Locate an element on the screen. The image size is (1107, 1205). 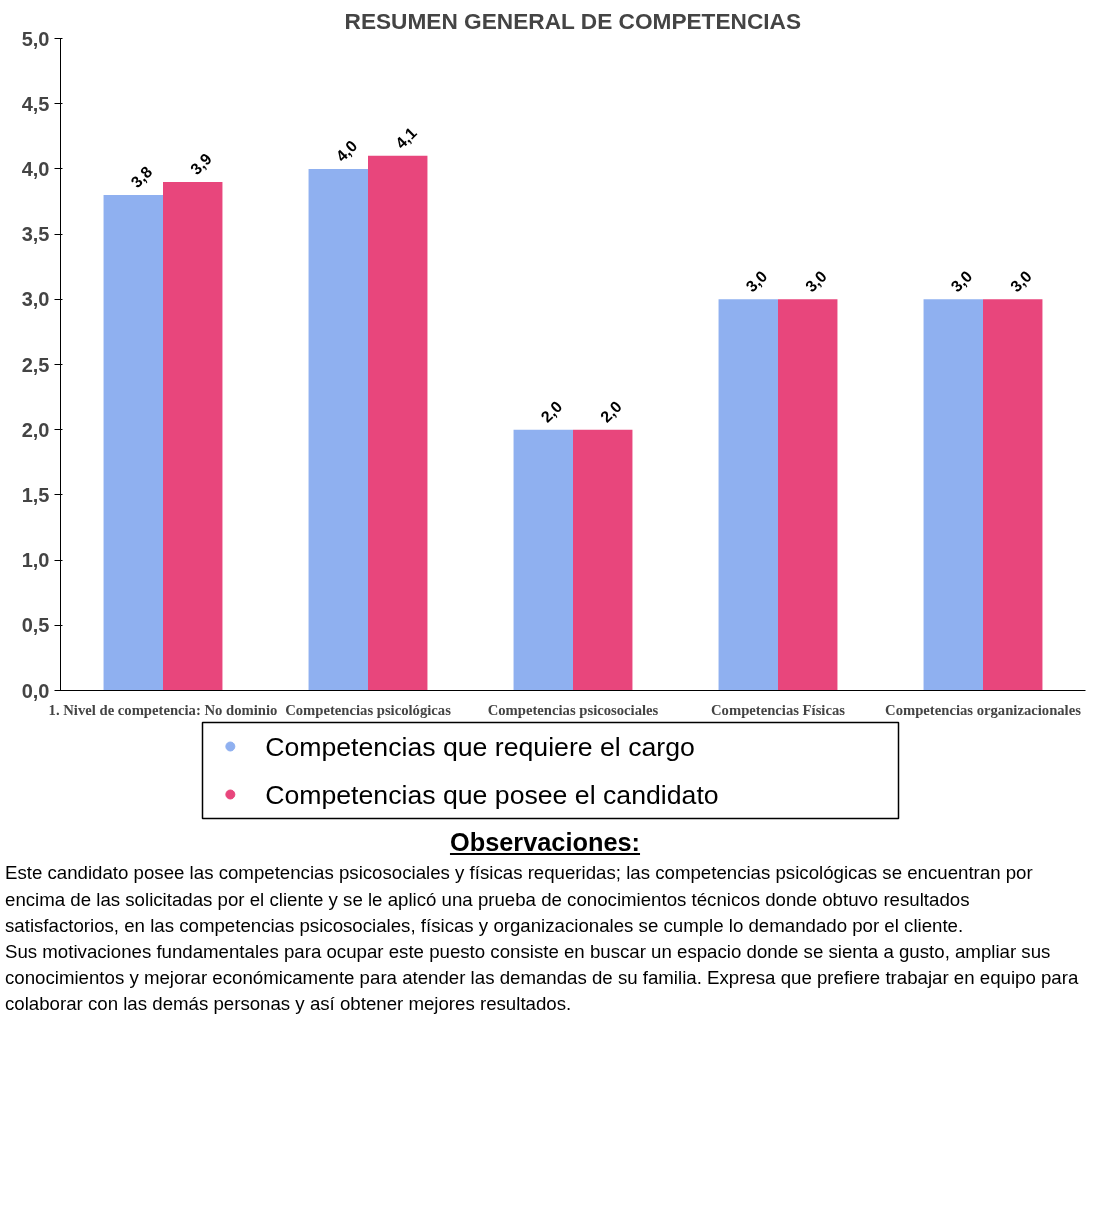
data-label: 4,0 is located at coordinates (346, 151).